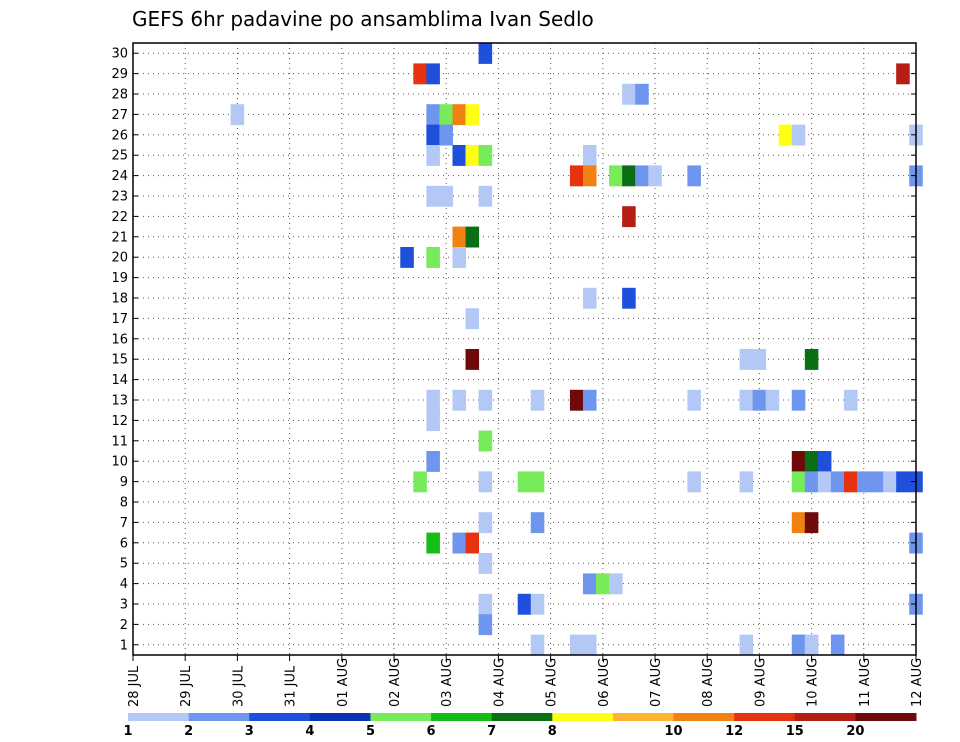 The height and width of the screenshot is (742, 960). I want to click on x-tick-label: 09 AUG, so click(760, 682).